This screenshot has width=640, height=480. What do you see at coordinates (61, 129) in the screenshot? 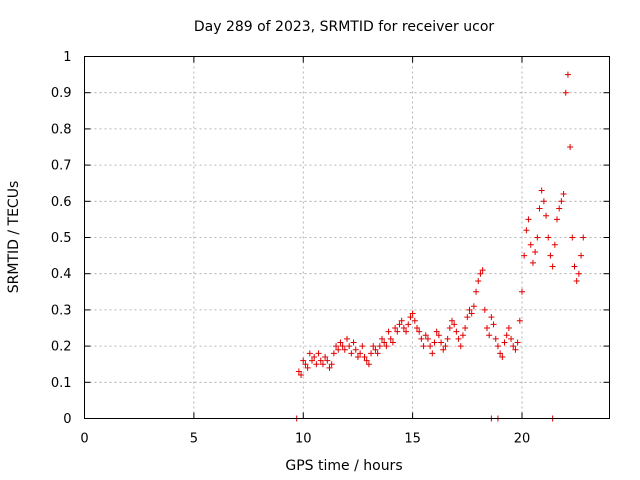
I see `y-tick-label: 0.8` at bounding box center [61, 129].